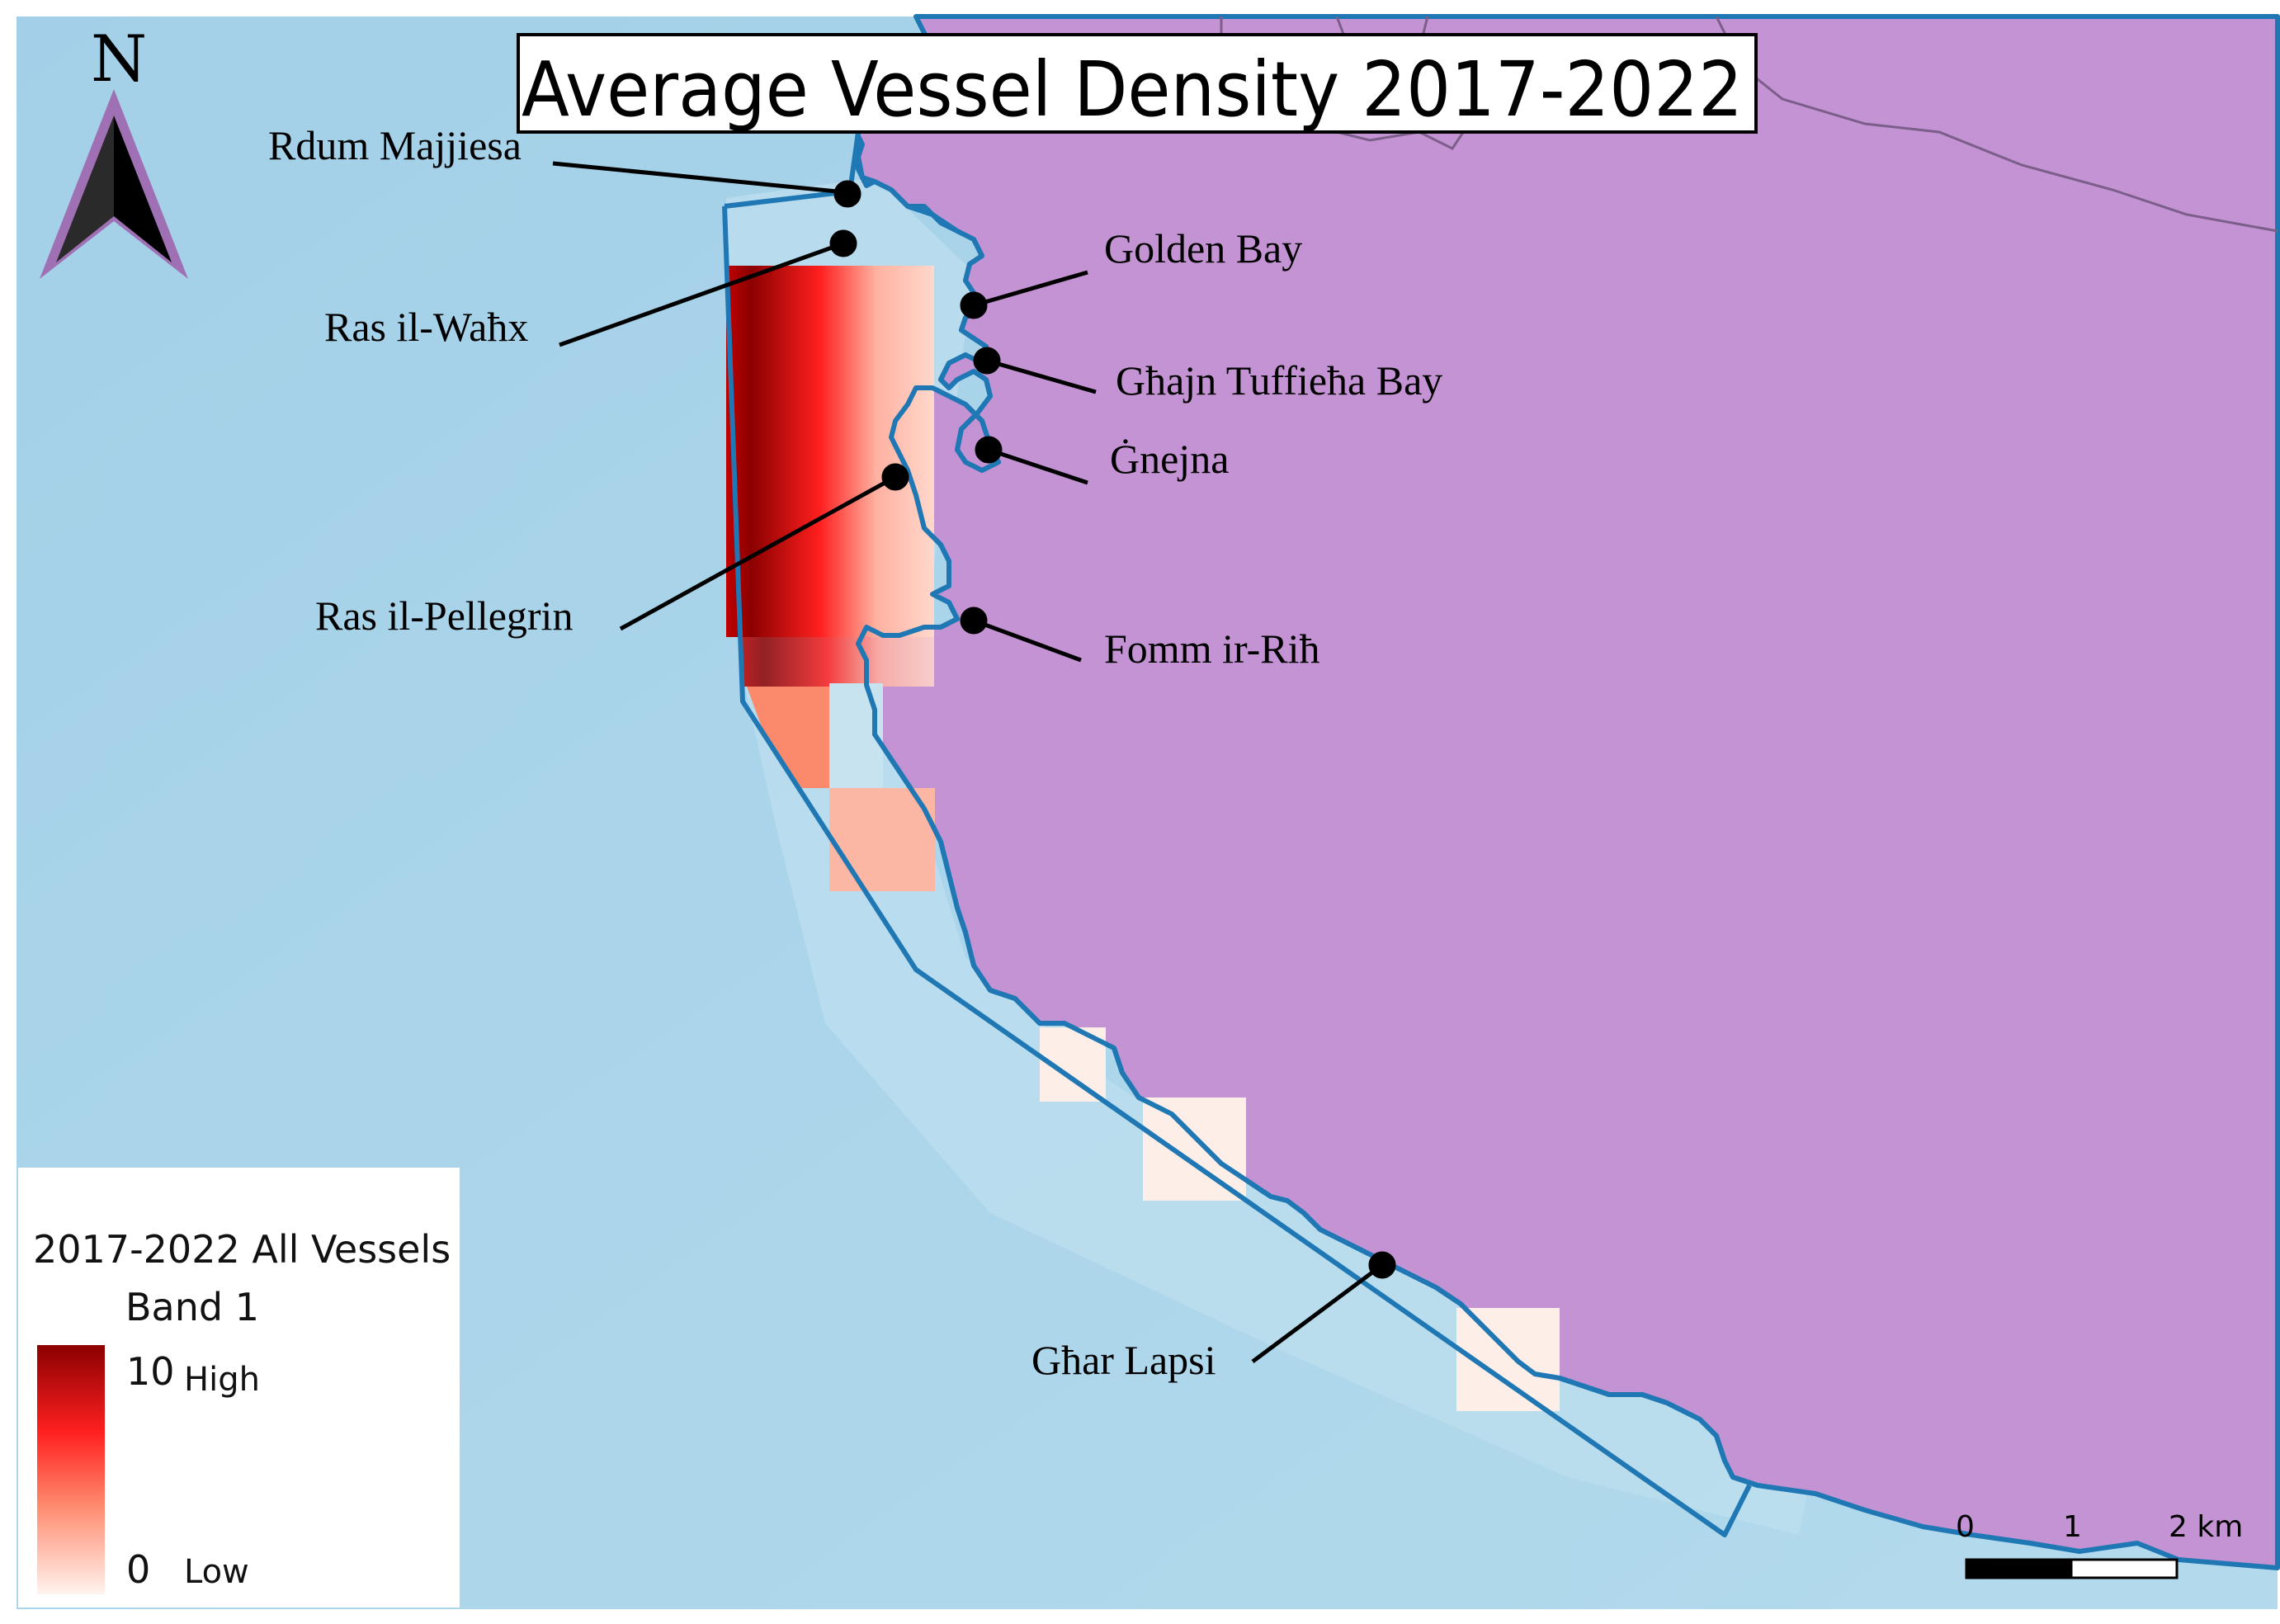 The width and height of the screenshot is (2280, 1624). Describe the element at coordinates (1132, 89) in the screenshot. I see `map-title: Average Vessel Density 2017-2022` at that location.